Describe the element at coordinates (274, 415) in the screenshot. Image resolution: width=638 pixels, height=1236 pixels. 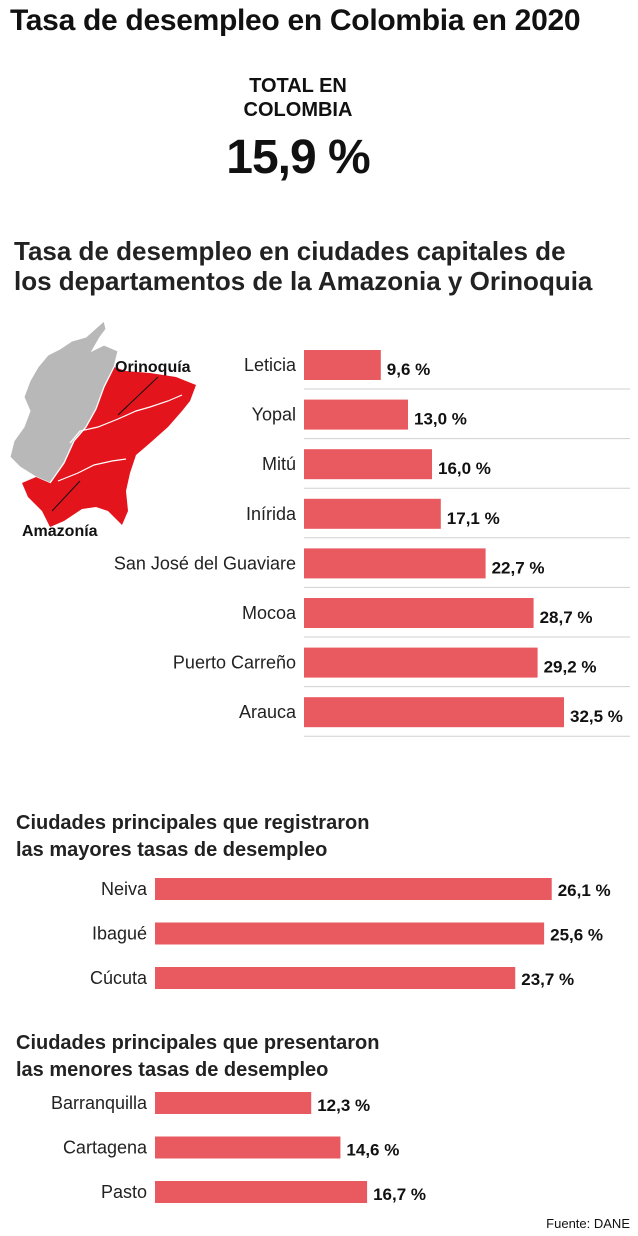
I see `category-label-1-1: Yopal` at that location.